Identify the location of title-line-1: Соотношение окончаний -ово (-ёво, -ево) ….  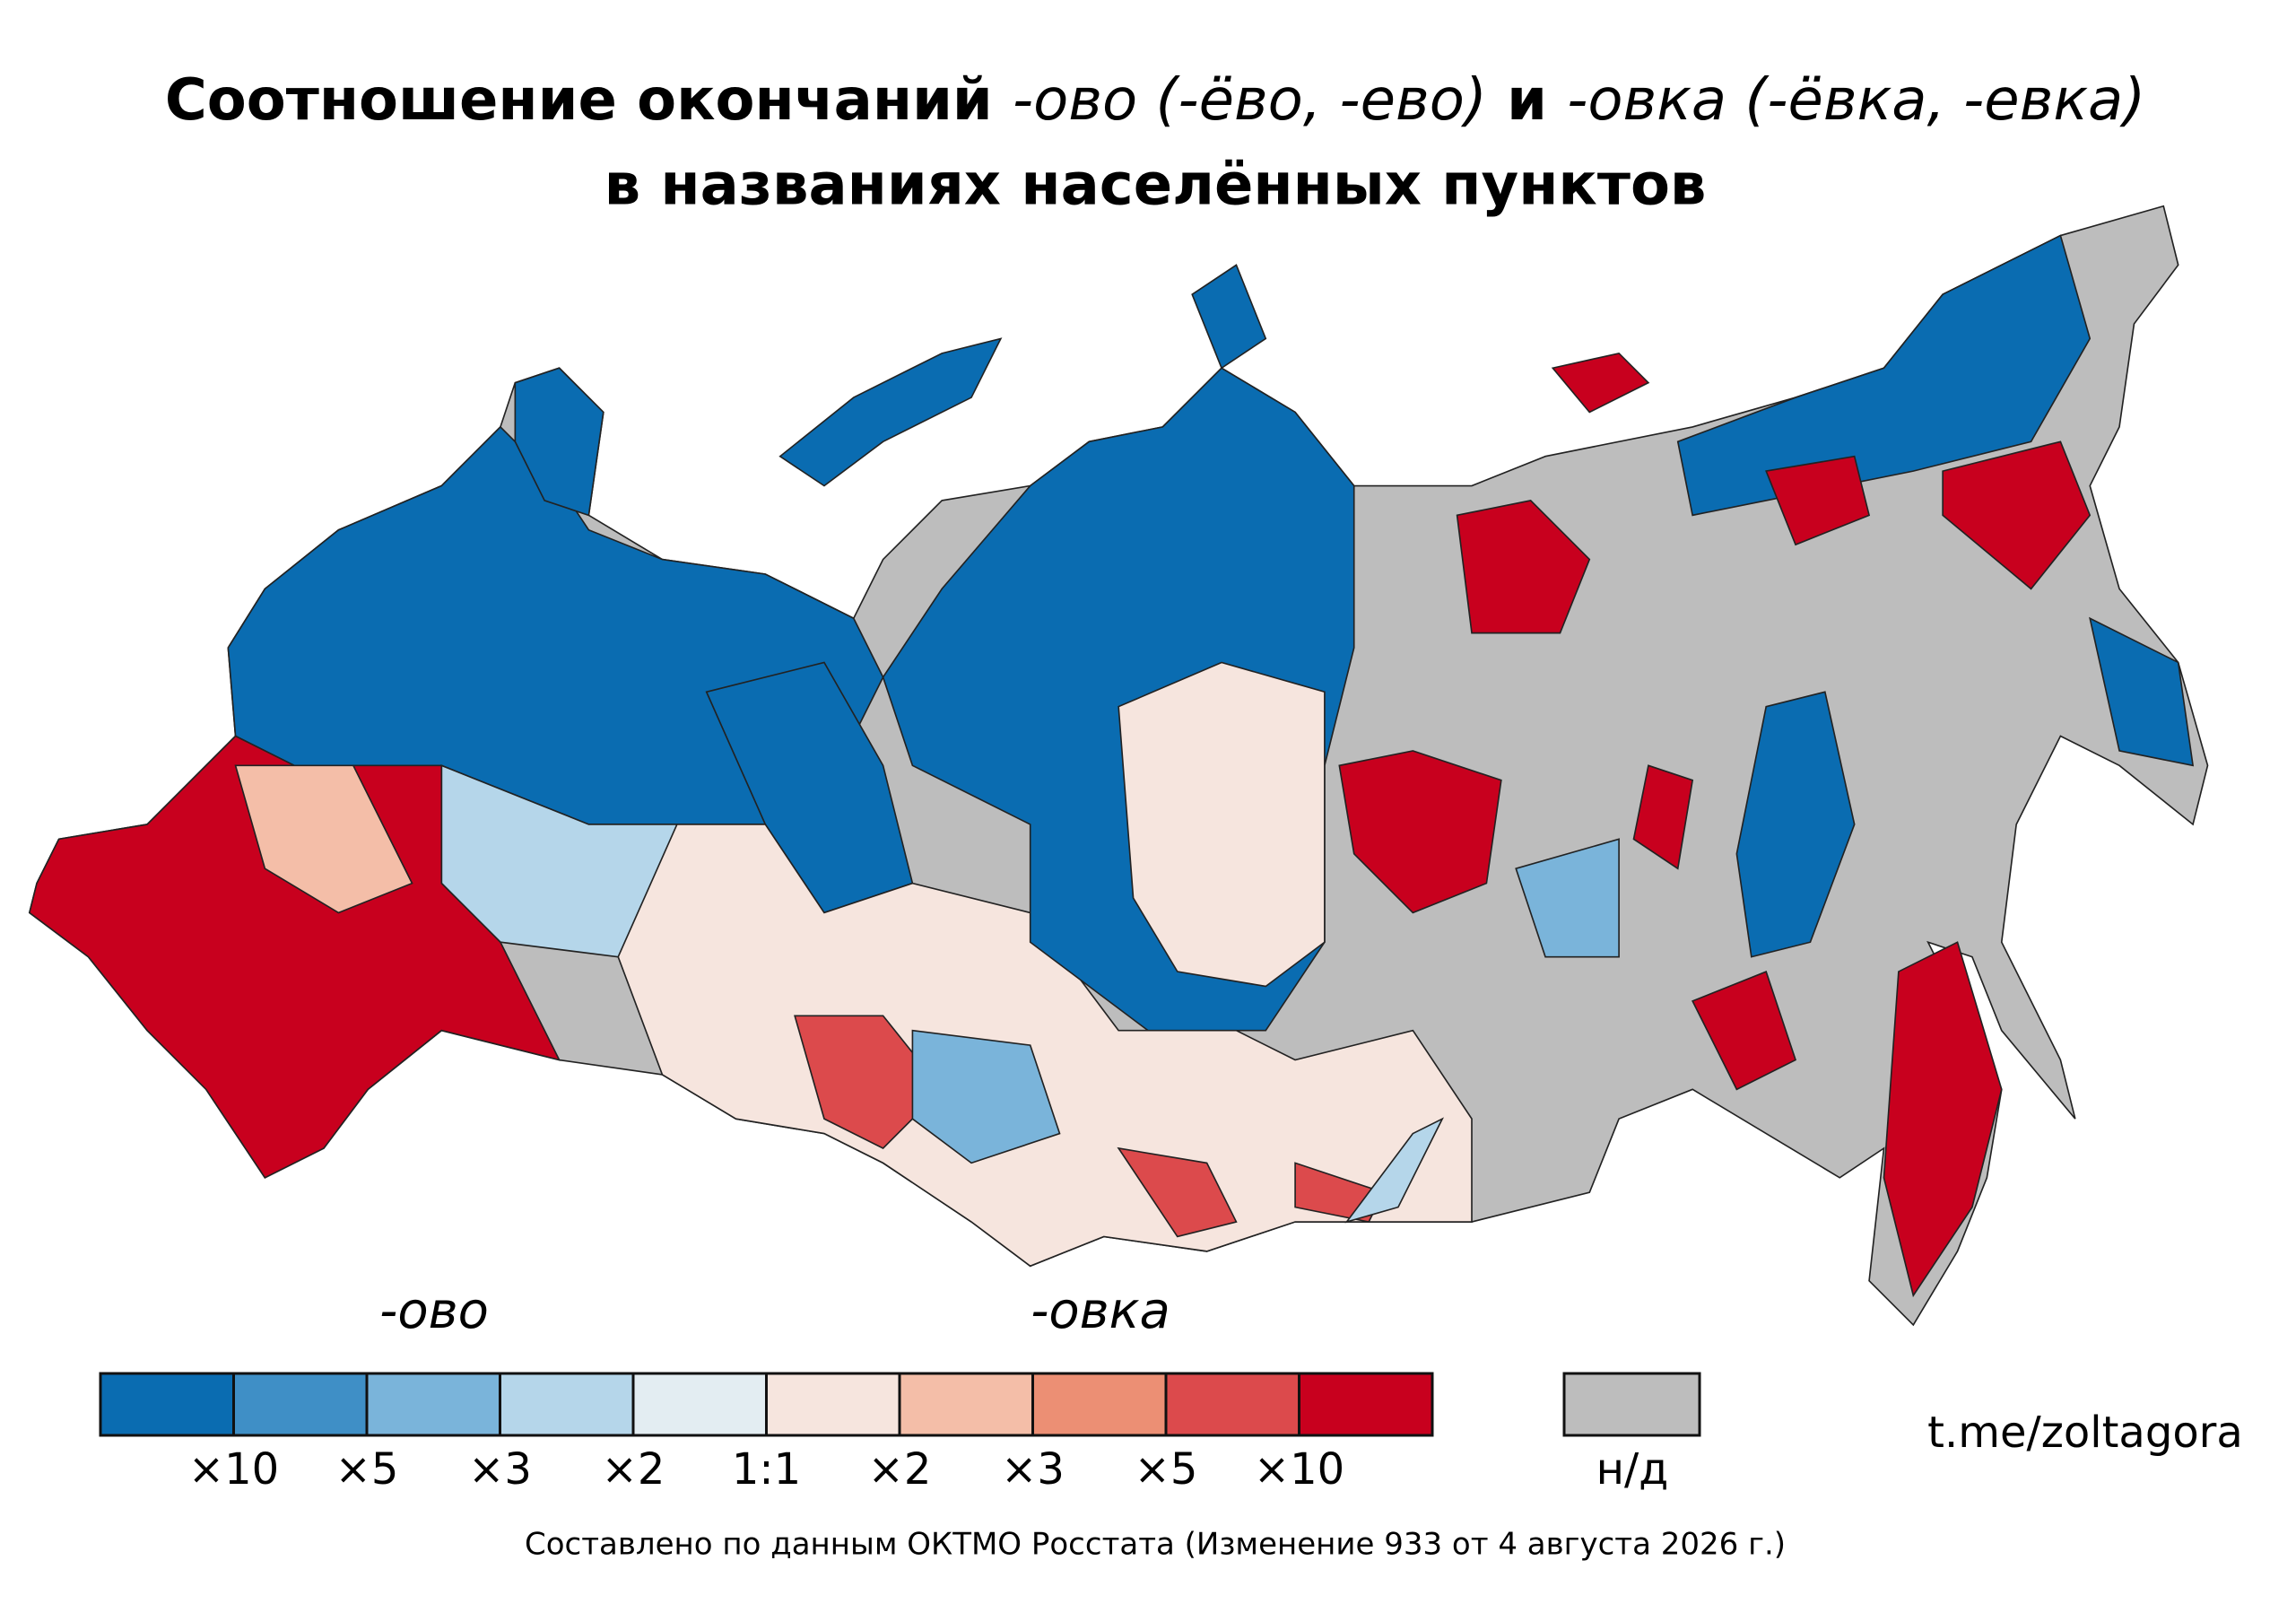
(1155, 100).